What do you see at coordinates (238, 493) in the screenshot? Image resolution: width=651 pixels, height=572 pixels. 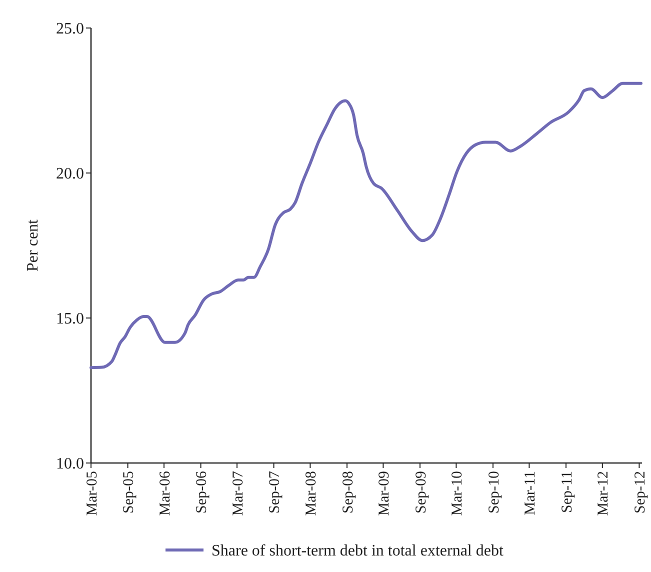 I see `x-tick-label: Mar-07` at bounding box center [238, 493].